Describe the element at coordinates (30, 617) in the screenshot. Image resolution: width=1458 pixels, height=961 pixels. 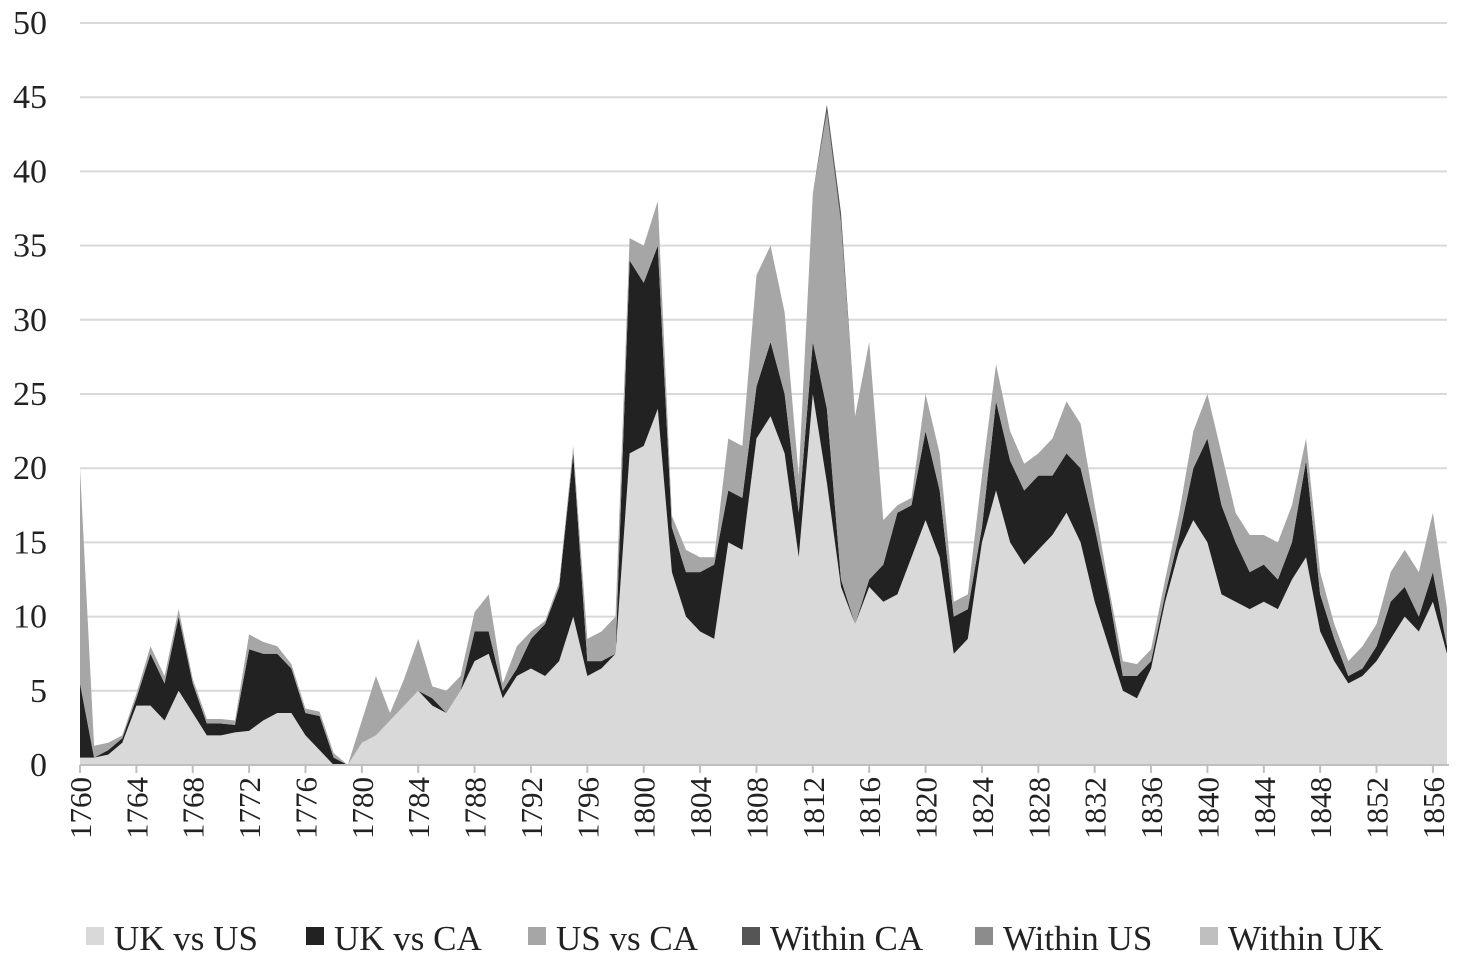
I see `y-tick-label: 10` at that location.